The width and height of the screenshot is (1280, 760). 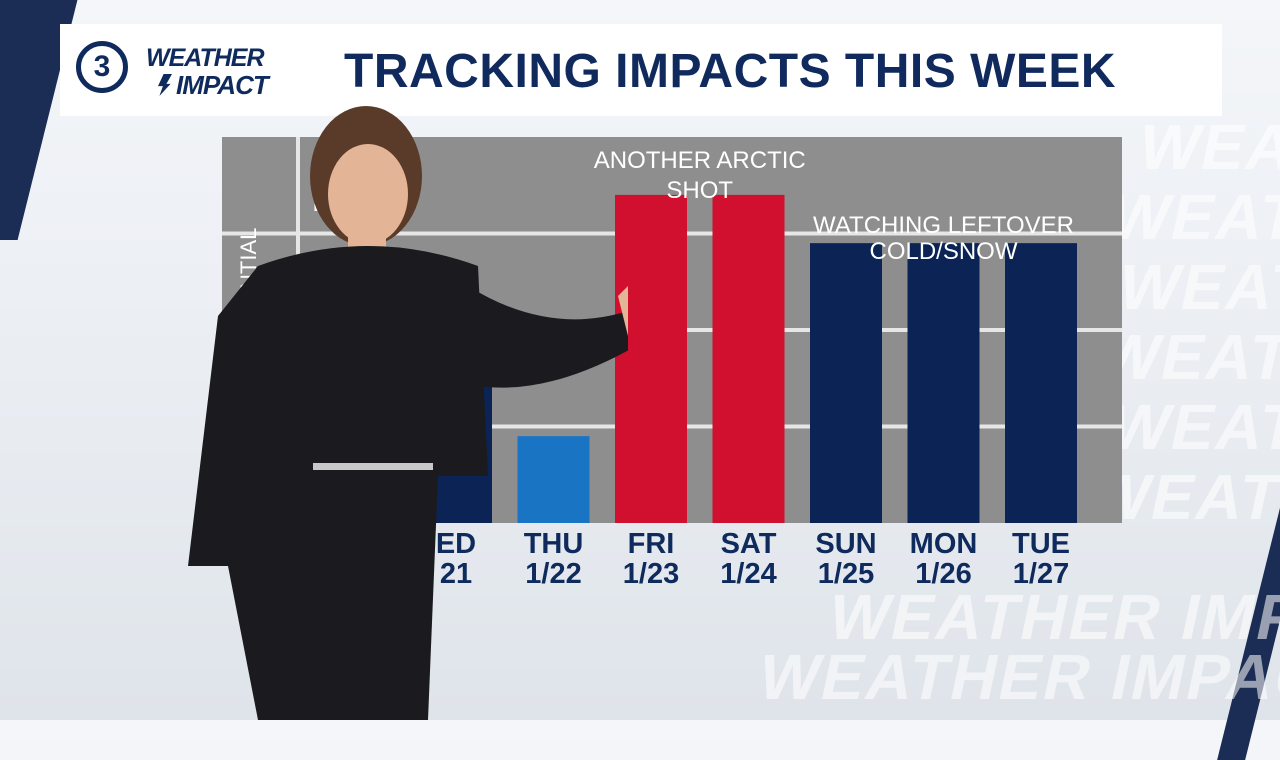 What do you see at coordinates (554, 544) in the screenshot?
I see `tick-label-day: THU` at bounding box center [554, 544].